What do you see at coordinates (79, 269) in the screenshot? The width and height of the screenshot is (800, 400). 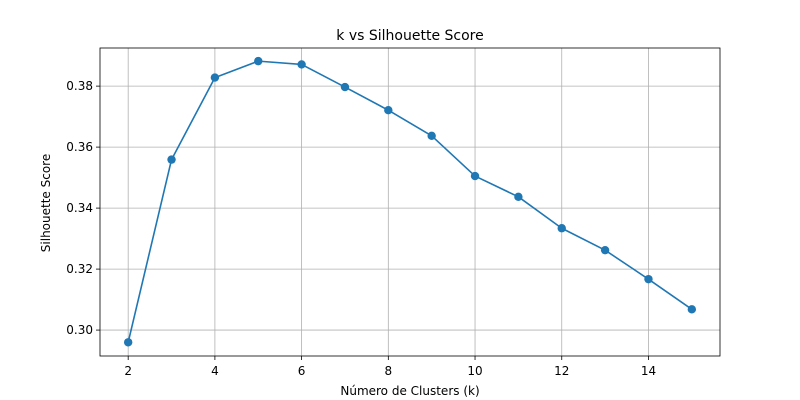 I see `y-tick-label: 0.32` at bounding box center [79, 269].